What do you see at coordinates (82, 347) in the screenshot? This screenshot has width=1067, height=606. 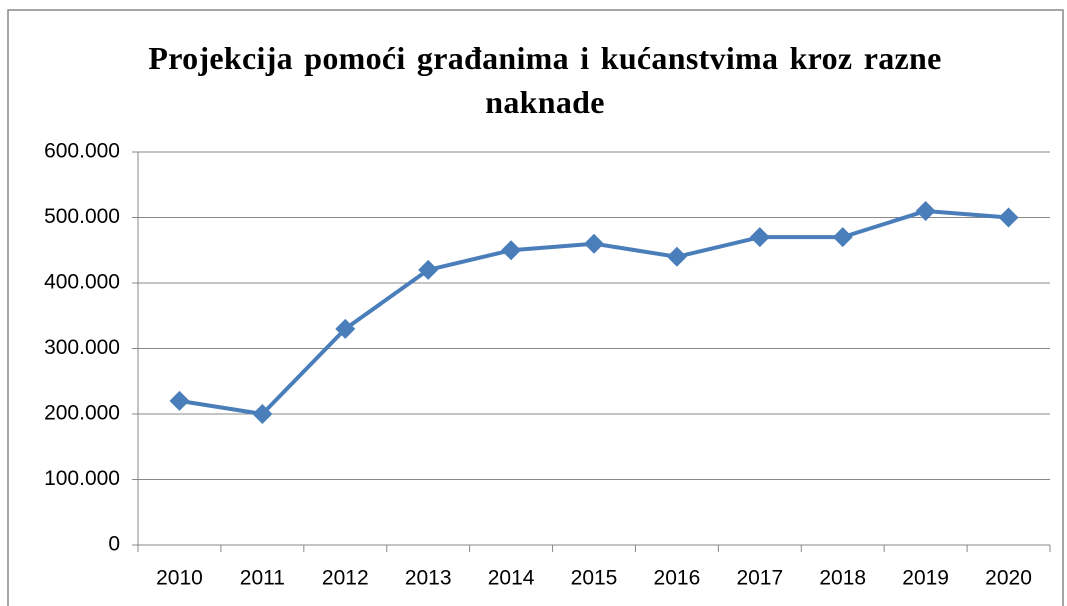 I see `y-tick-label: 300.000` at bounding box center [82, 347].